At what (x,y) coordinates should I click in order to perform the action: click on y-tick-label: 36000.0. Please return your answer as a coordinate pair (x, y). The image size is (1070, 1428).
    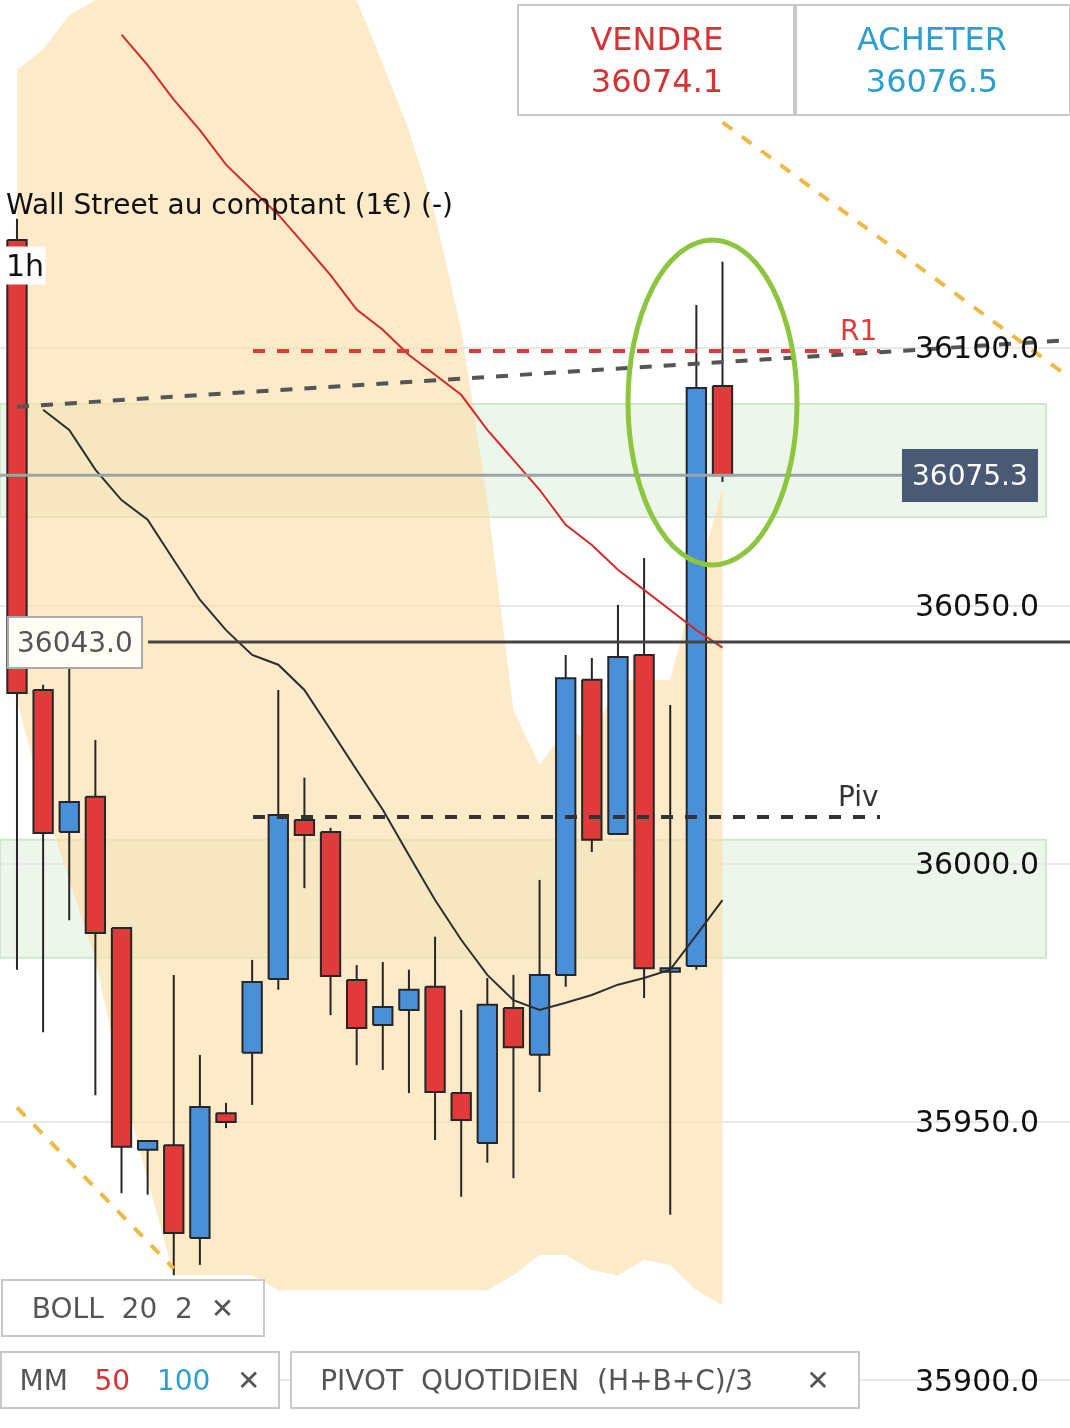
    Looking at the image, I should click on (976, 864).